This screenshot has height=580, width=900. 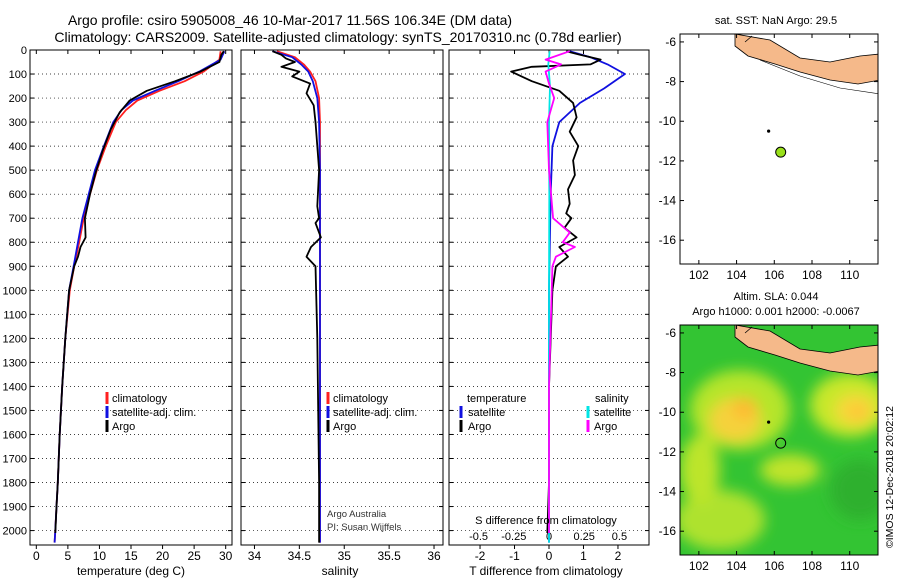 I want to click on sla-map-overlay: 102 104 106 108 110 -6 -8 -10 -12 -14 -16, so click(x=768, y=449).